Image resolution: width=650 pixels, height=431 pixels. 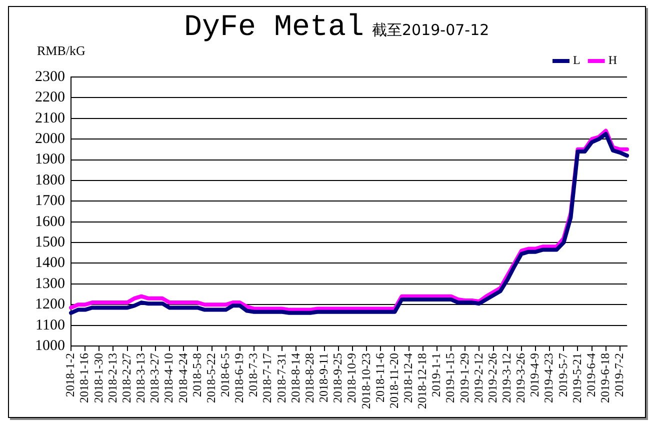 What do you see at coordinates (535, 375) in the screenshot?
I see `x-tick-label: 2019-4-9` at bounding box center [535, 375].